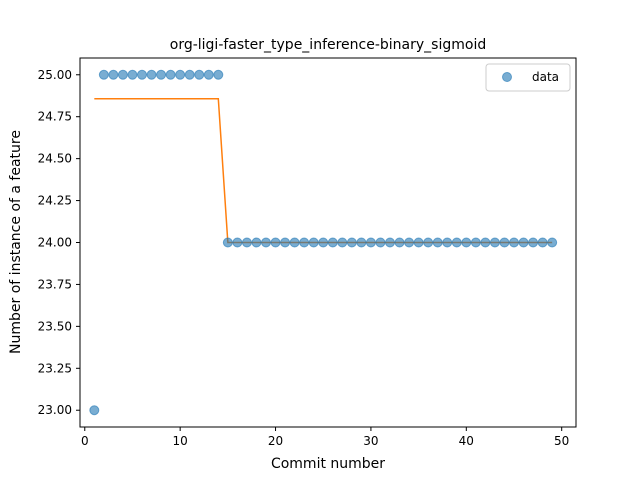 The width and height of the screenshot is (640, 480). What do you see at coordinates (55, 117) in the screenshot?
I see `y-tick-label: 24.75` at bounding box center [55, 117].